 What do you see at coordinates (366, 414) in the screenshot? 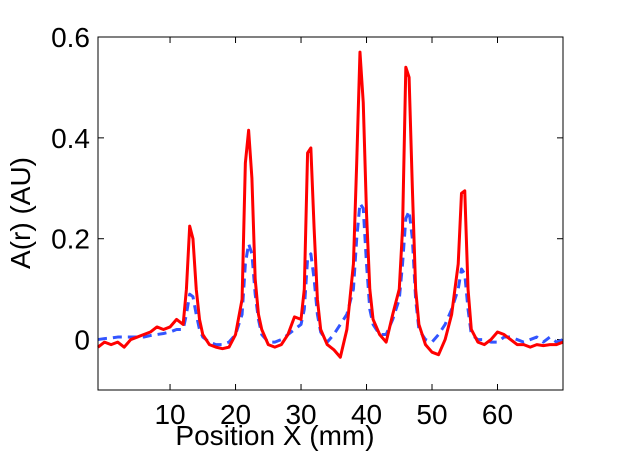
I see `x-tick-label: 40` at bounding box center [366, 414].